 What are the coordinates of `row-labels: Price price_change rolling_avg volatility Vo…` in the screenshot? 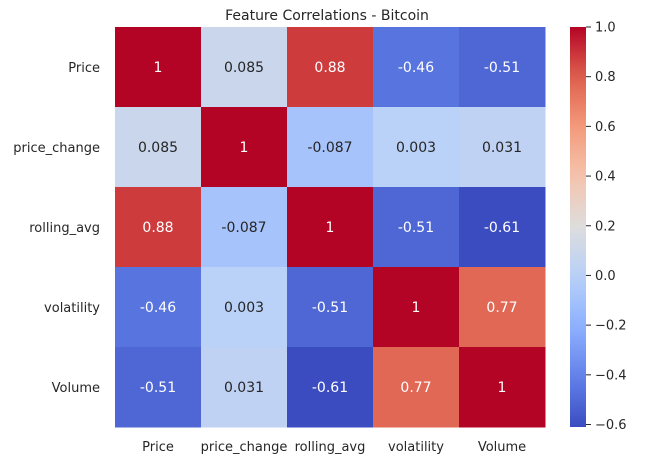 It's located at (56, 228).